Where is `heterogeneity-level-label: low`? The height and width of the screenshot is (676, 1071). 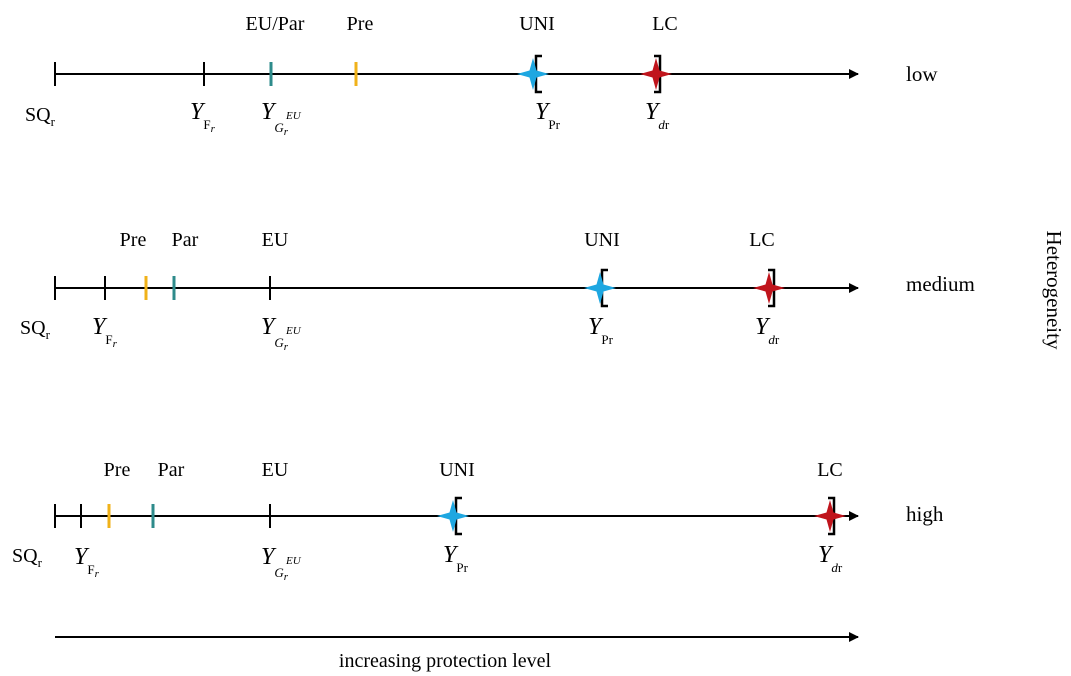
heterogeneity-level-label: low is located at coordinates (922, 74).